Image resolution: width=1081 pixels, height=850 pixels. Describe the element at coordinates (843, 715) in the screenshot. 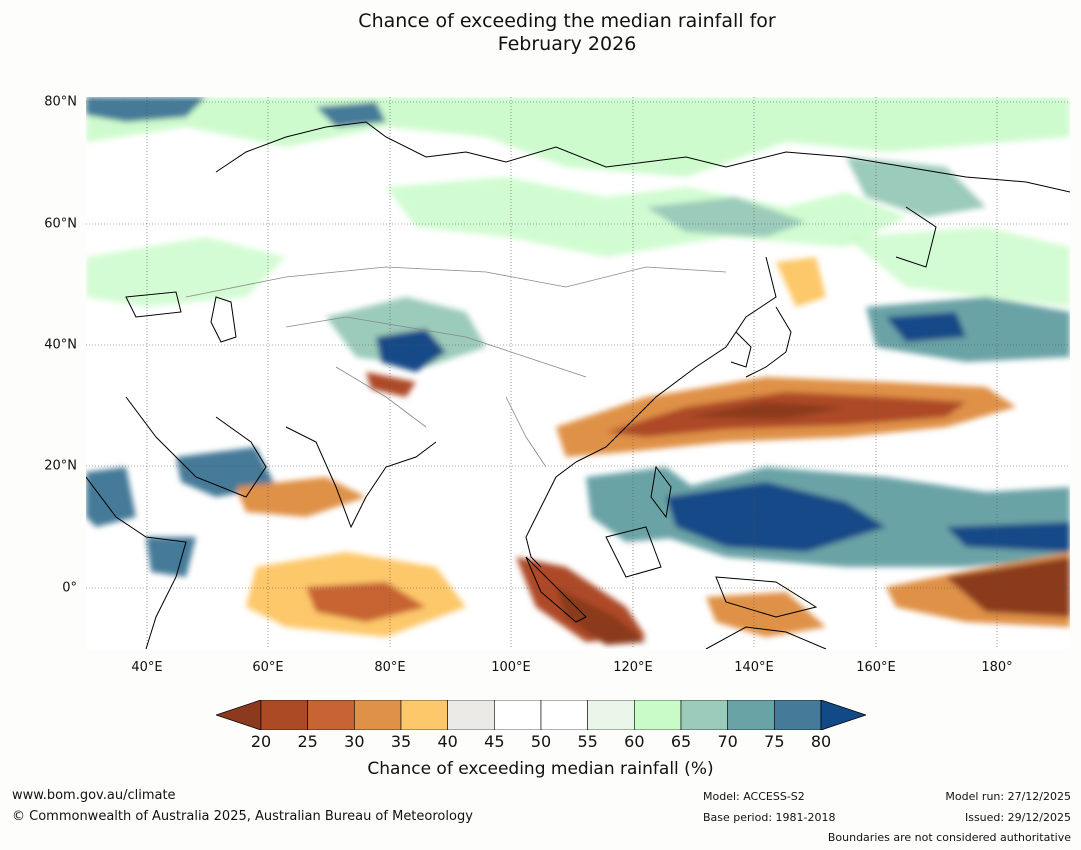

I see `colorbar-extend-high` at that location.